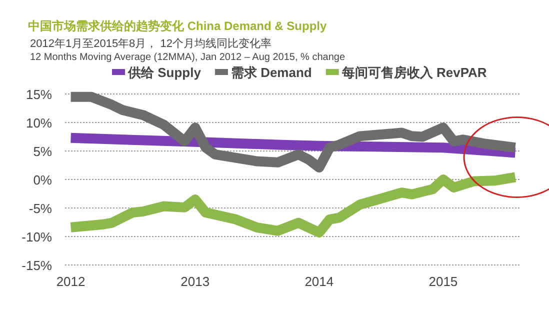 The width and height of the screenshot is (549, 309). I want to click on x-tick-label: 2012, so click(71, 281).